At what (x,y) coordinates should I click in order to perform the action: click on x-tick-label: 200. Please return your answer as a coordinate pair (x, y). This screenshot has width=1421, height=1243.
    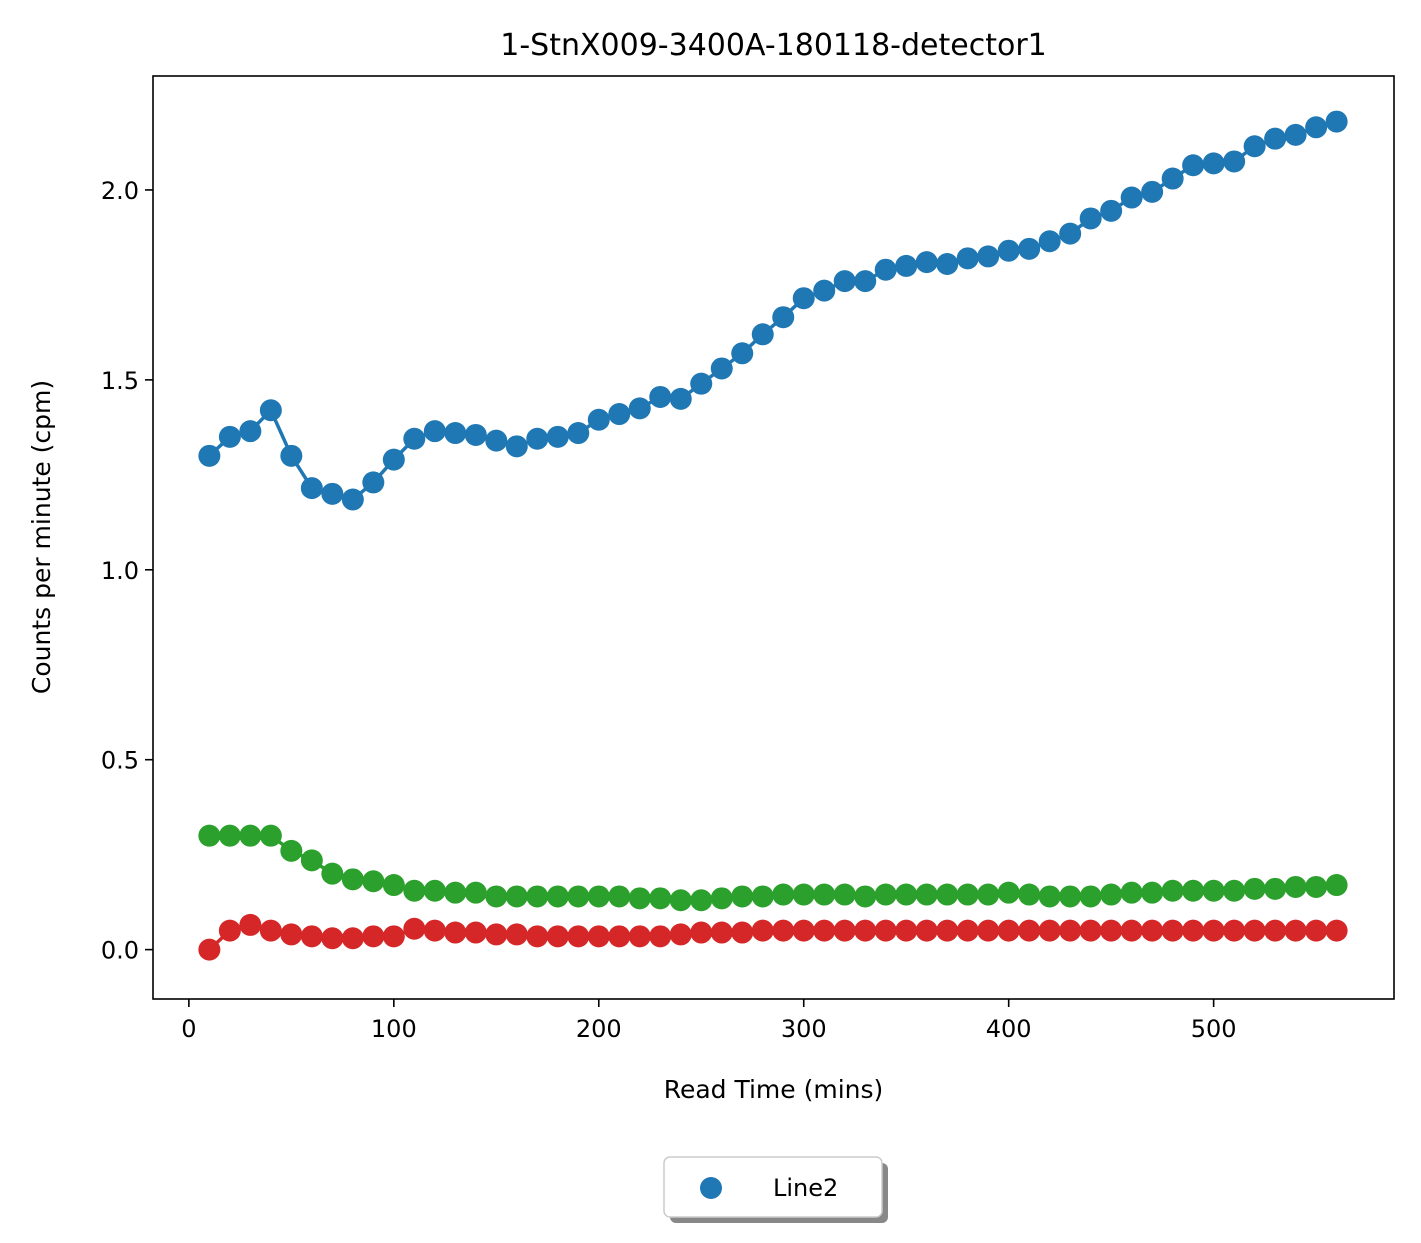
    Looking at the image, I should click on (599, 1029).